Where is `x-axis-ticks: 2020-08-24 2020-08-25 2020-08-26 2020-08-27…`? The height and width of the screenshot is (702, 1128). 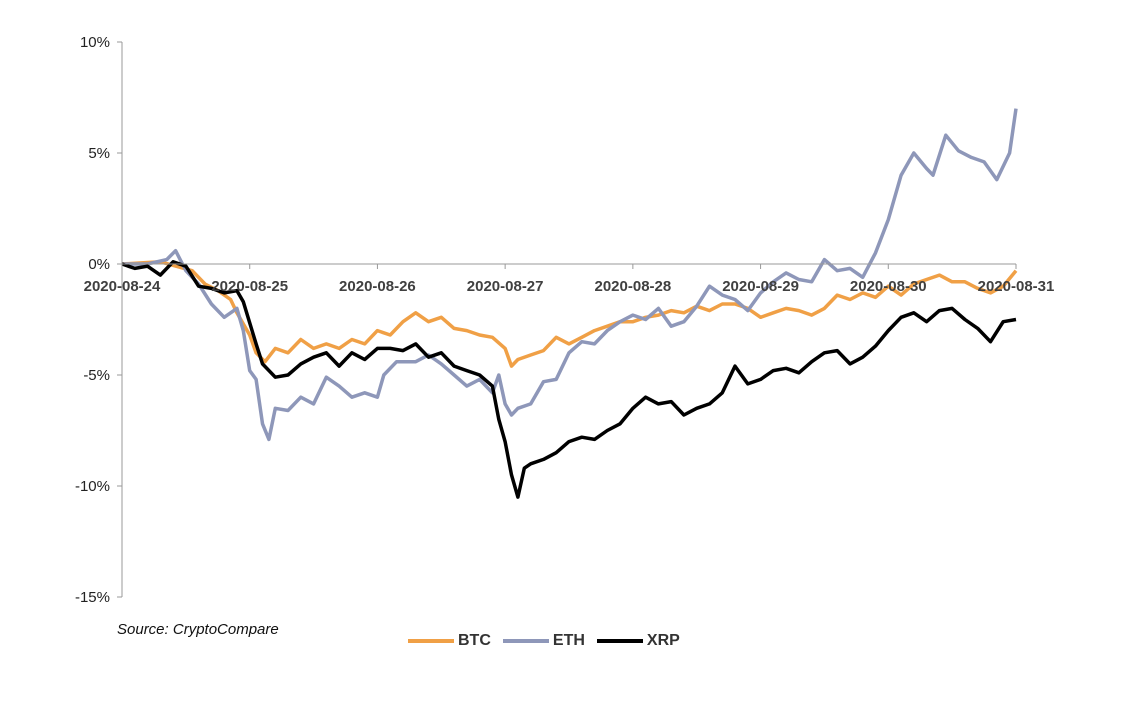 x-axis-ticks: 2020-08-24 2020-08-25 2020-08-26 2020-08-27… is located at coordinates (569, 279).